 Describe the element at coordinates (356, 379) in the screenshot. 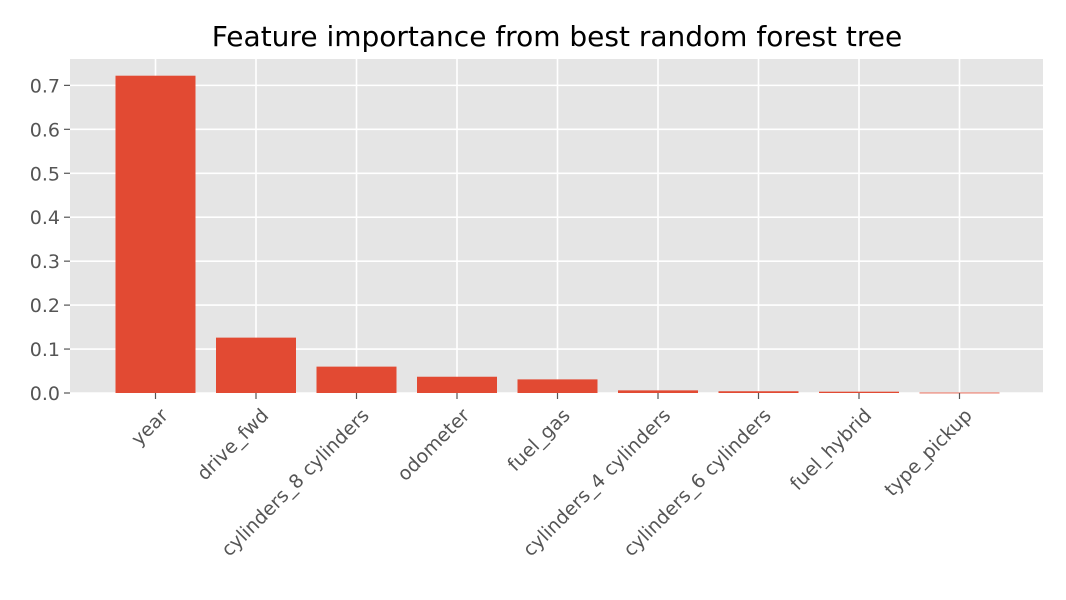

I see `bar-cylinders-8-cylinders` at that location.